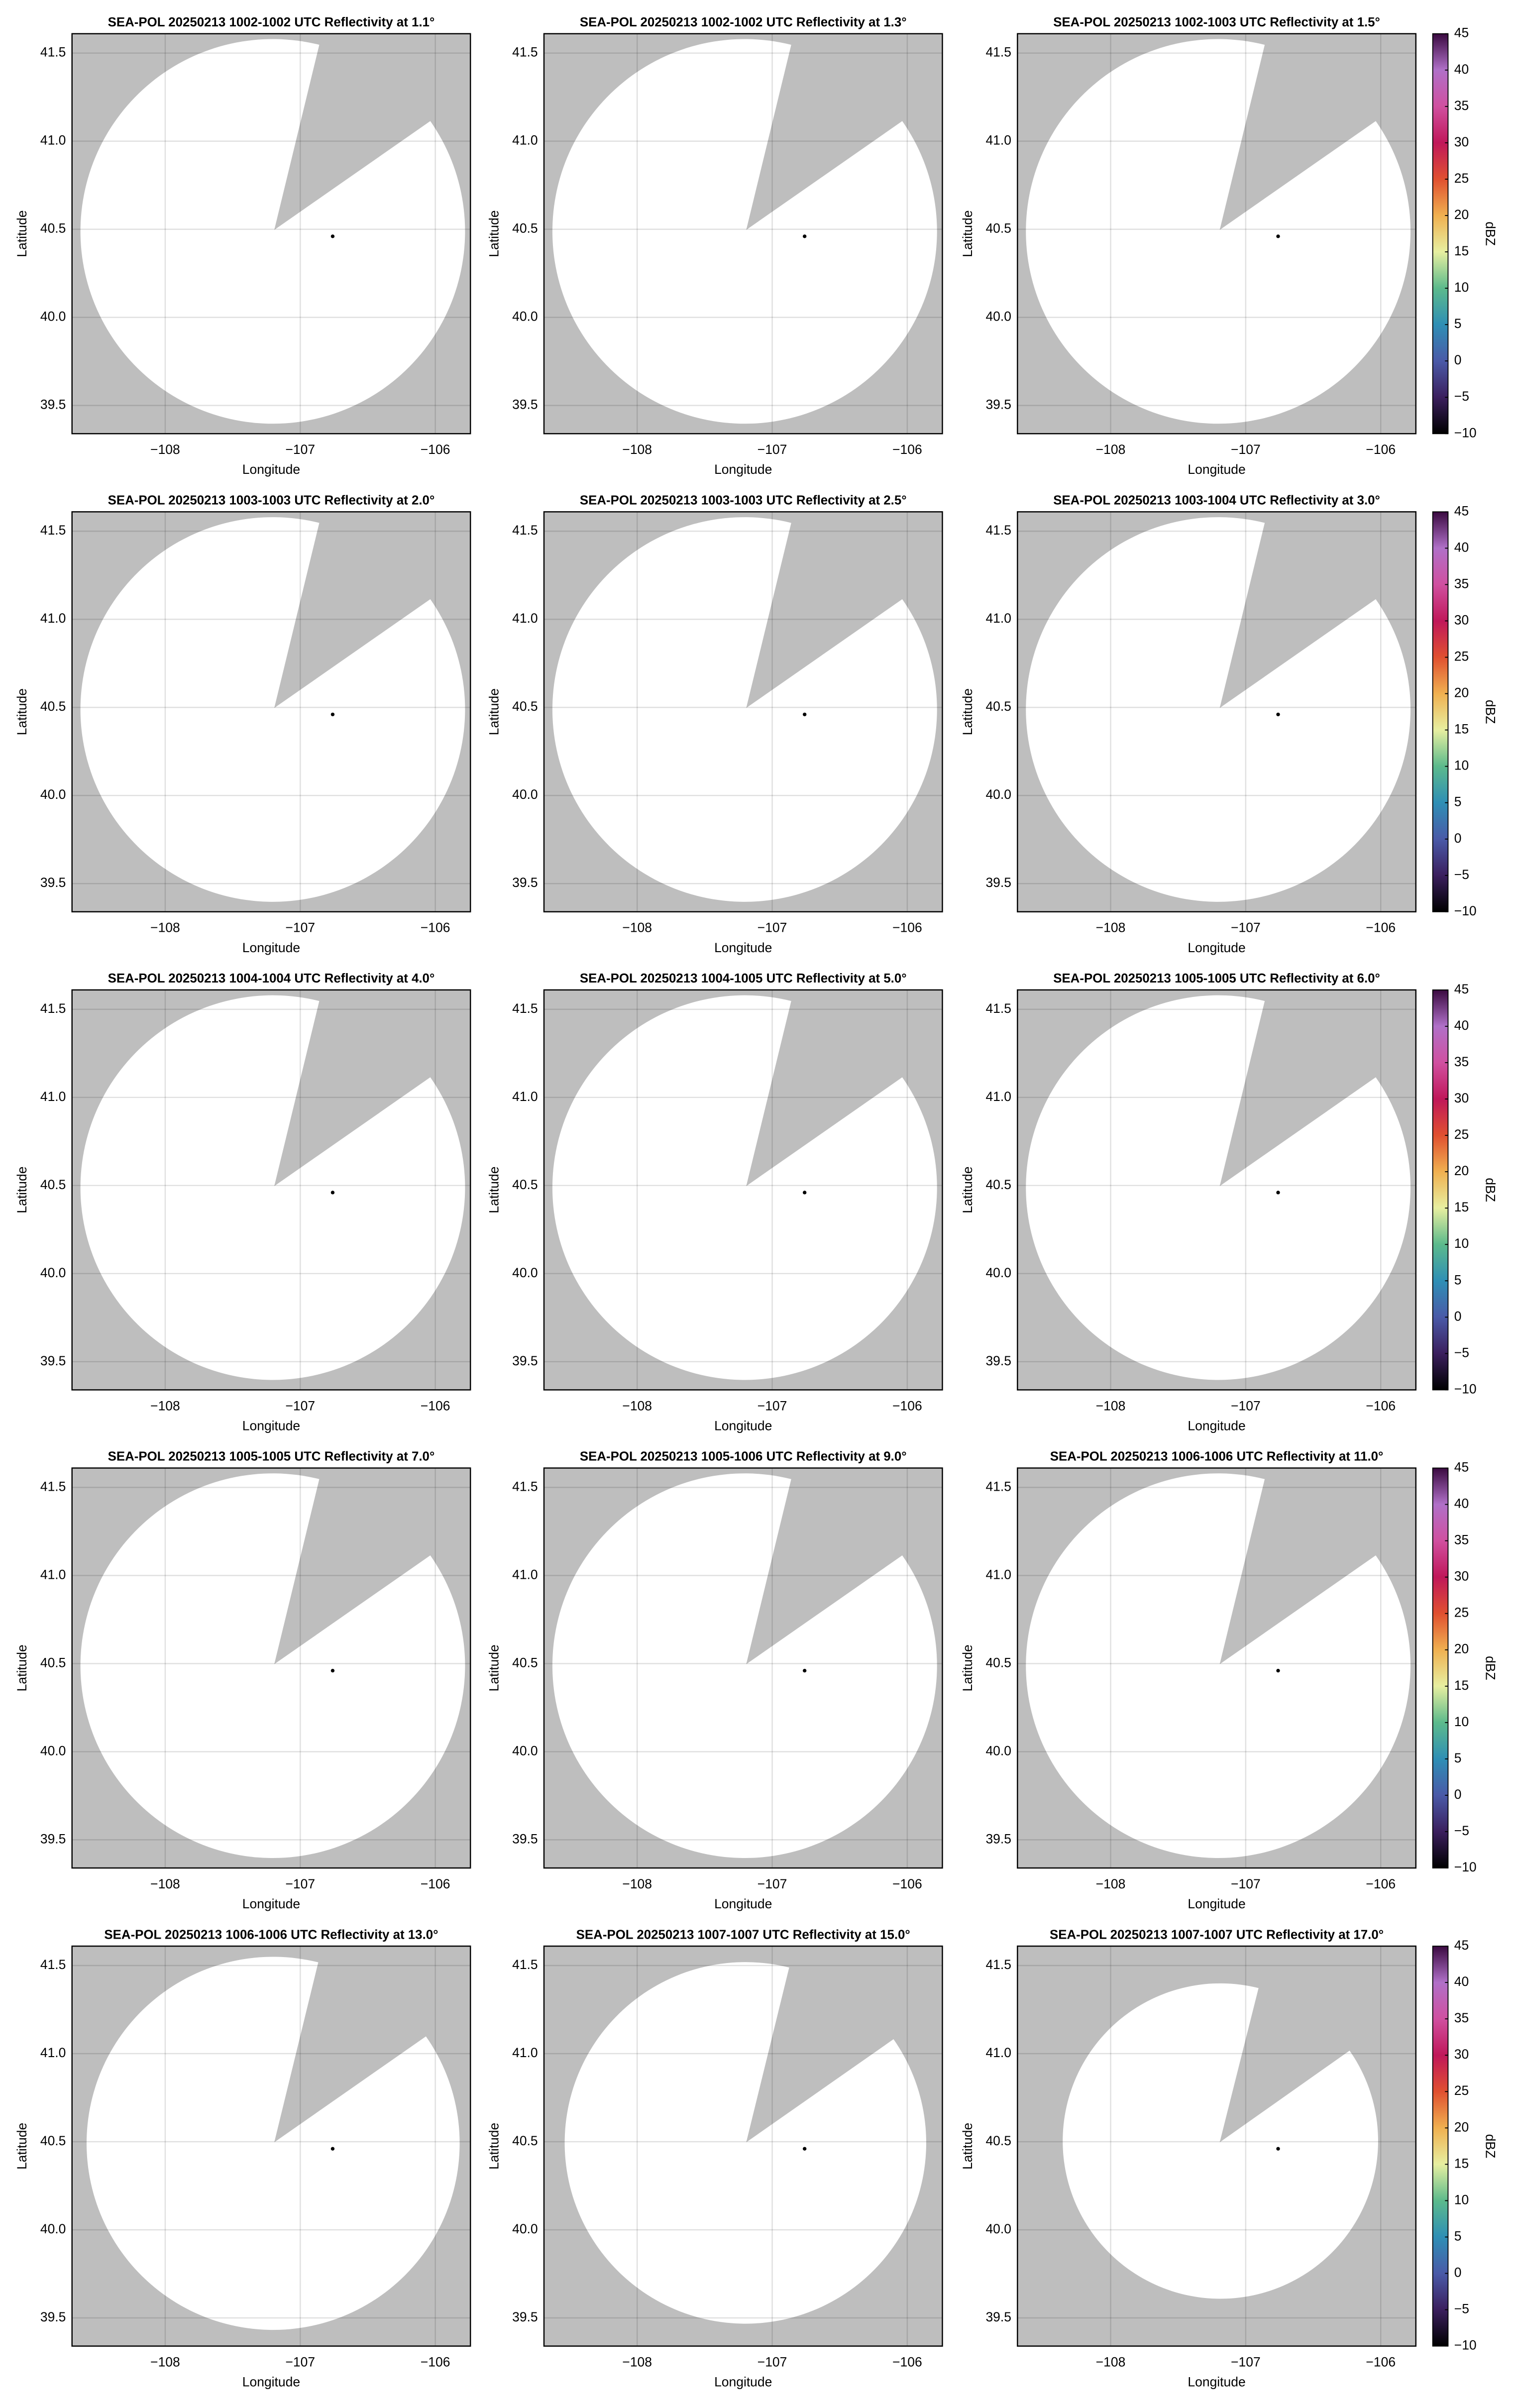  What do you see at coordinates (1461, 287) in the screenshot?
I see `colorbar-tick-label: 10` at bounding box center [1461, 287].